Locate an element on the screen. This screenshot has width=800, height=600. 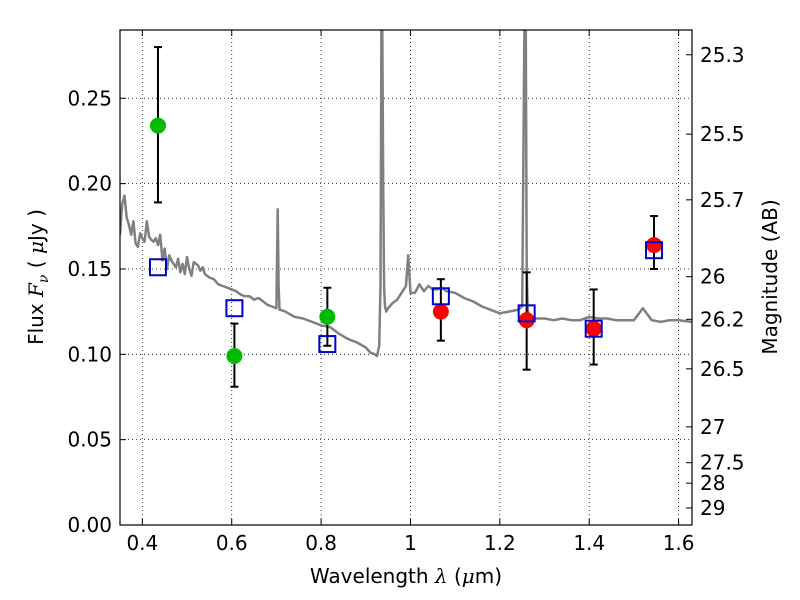
y2-tick-label: 26.2 is located at coordinates (722, 319).